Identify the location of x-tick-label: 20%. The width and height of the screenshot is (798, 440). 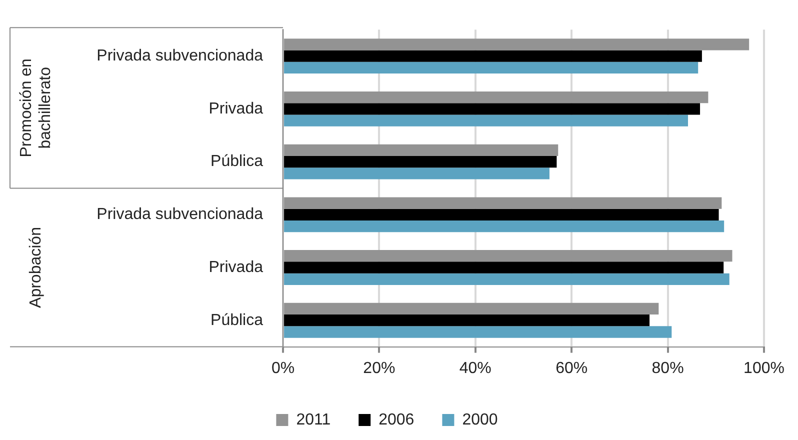
(379, 368).